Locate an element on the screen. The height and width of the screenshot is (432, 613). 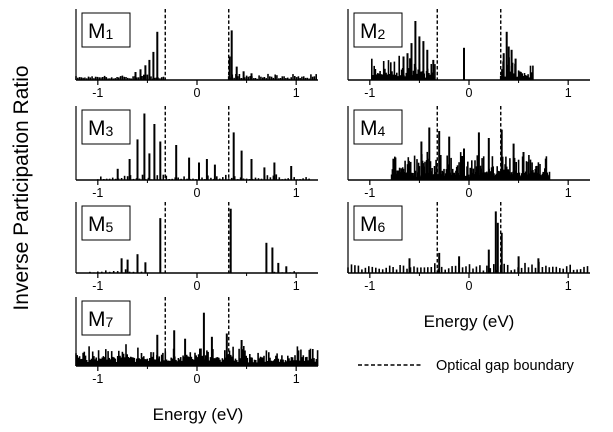
panel-label: M4 is located at coordinates (373, 128).